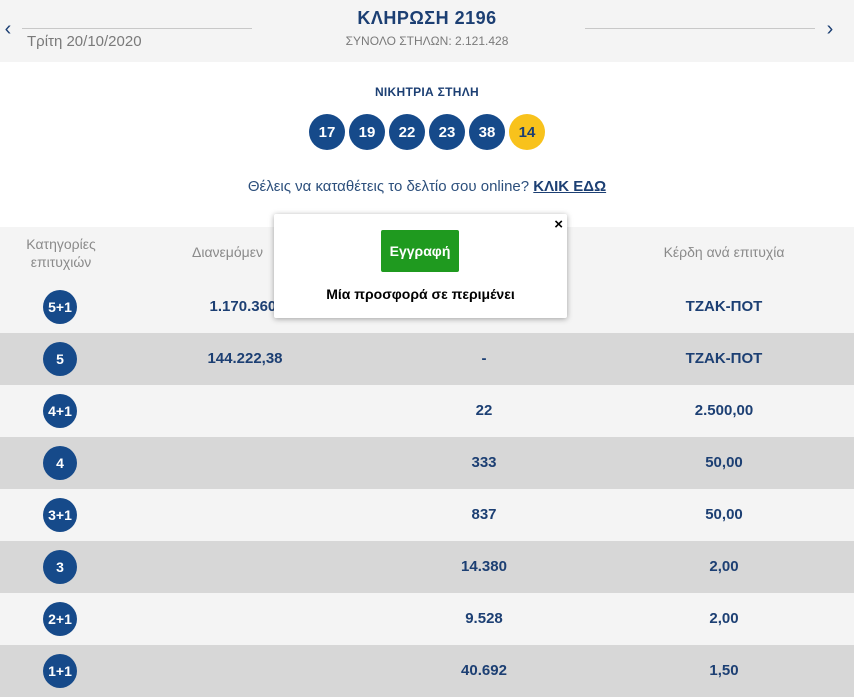  Describe the element at coordinates (61, 253) in the screenshot. I see `header-categories: Κατηγορίες επιτυχιών` at that location.